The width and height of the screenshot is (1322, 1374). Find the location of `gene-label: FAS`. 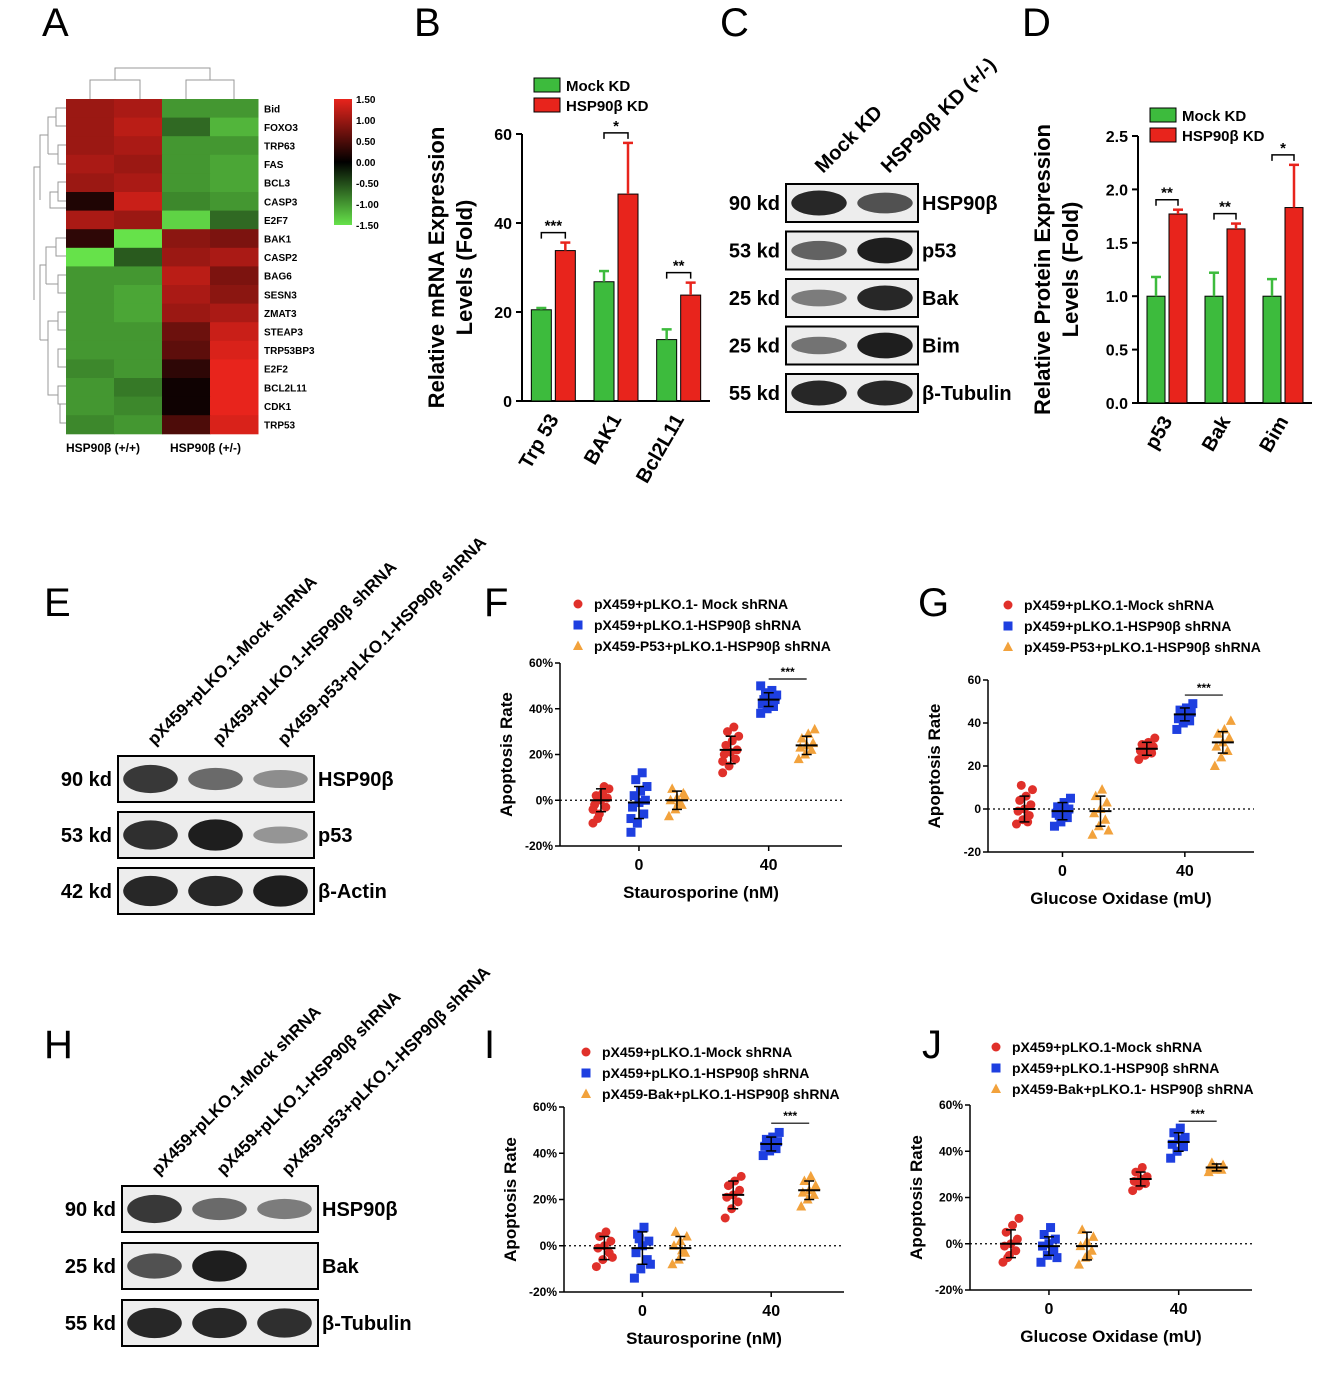

gene-label: FAS is located at coordinates (274, 165).